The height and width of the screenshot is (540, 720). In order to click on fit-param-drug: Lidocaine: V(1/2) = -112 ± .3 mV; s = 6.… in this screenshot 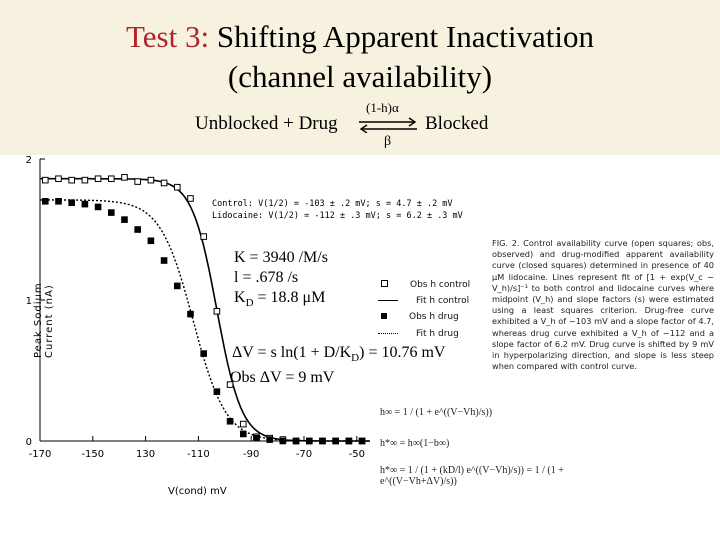, I will do `click(337, 216)`.